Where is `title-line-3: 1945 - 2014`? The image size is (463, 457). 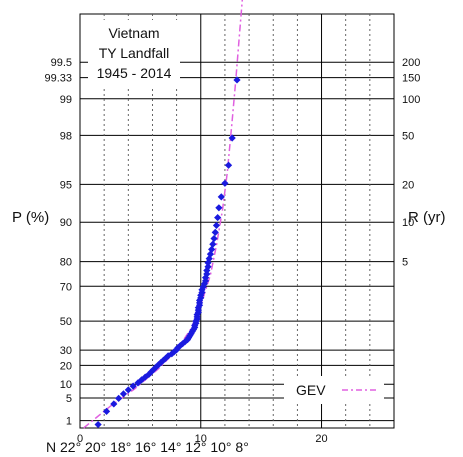 title-line-3: 1945 - 2014 is located at coordinates (134, 73).